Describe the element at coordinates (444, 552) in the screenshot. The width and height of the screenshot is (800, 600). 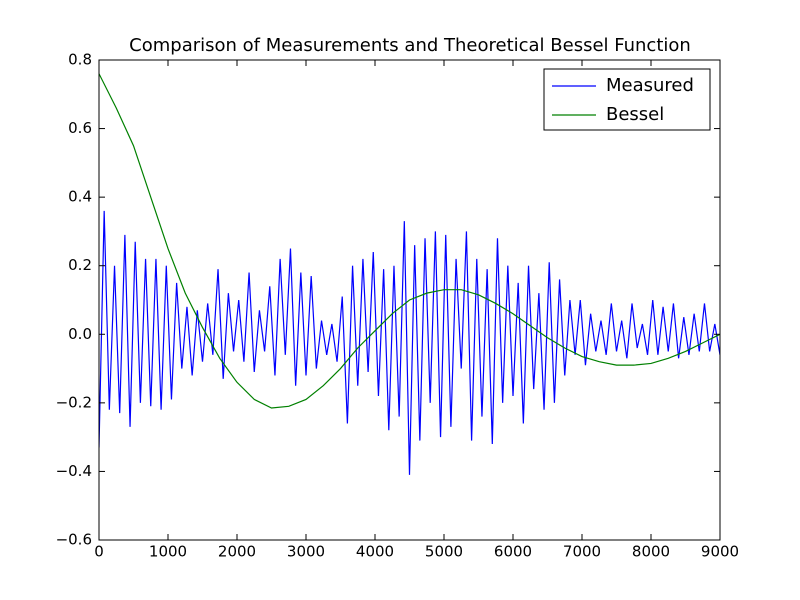
I see `x-tick-label: 5000` at that location.